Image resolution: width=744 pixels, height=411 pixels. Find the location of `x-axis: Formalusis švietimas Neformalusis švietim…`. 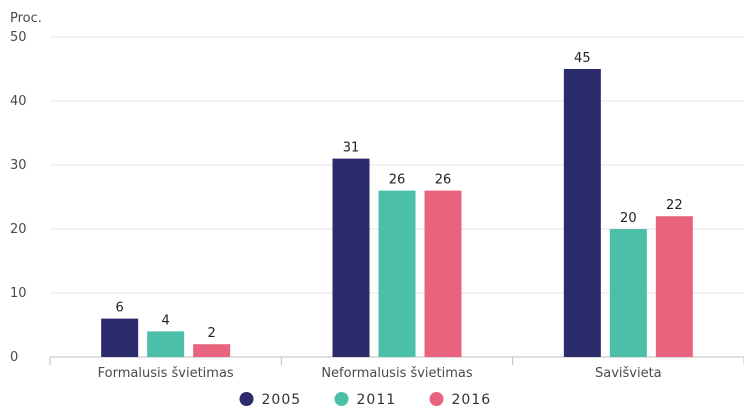

x-axis: Formalusis švietimas Neformalusis švietim… is located at coordinates (396, 369).